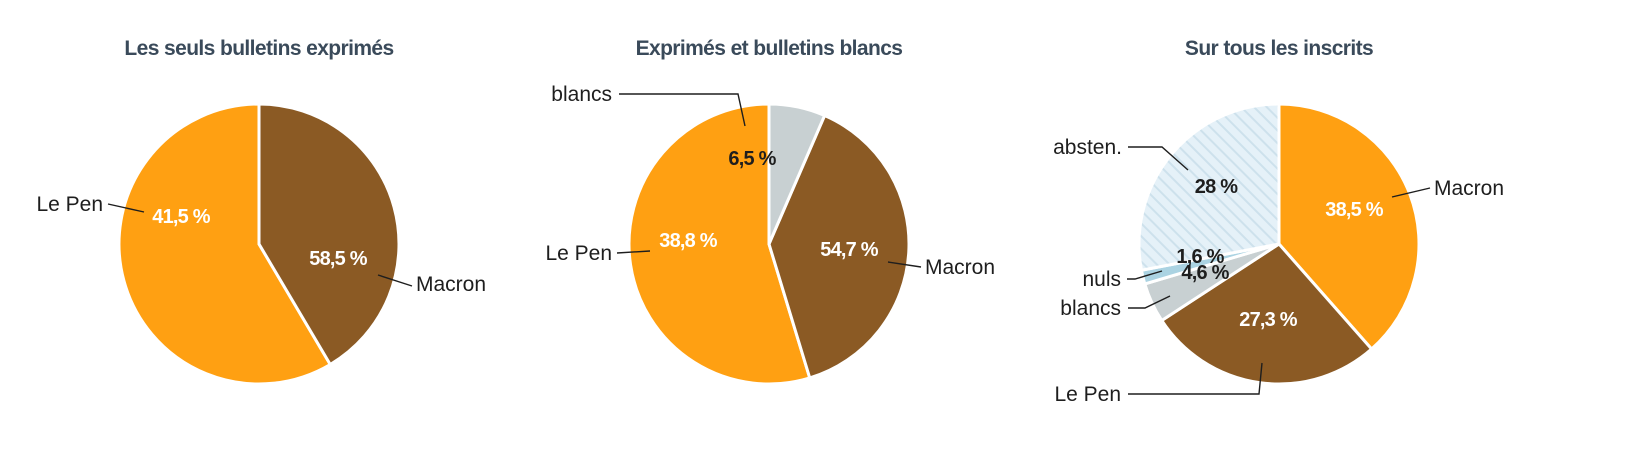  Describe the element at coordinates (849, 250) in the screenshot. I see `percent-label-macron: 54,7 %` at that location.